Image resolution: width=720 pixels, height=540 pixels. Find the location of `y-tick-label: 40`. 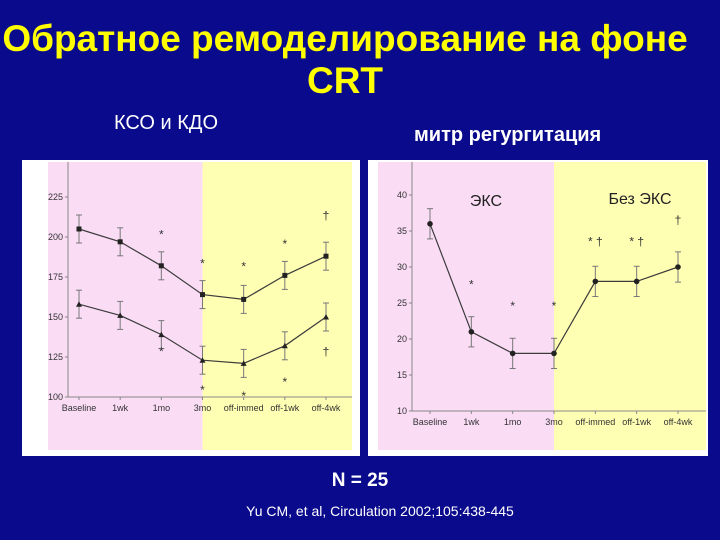

y-tick-label: 40 is located at coordinates (402, 195).